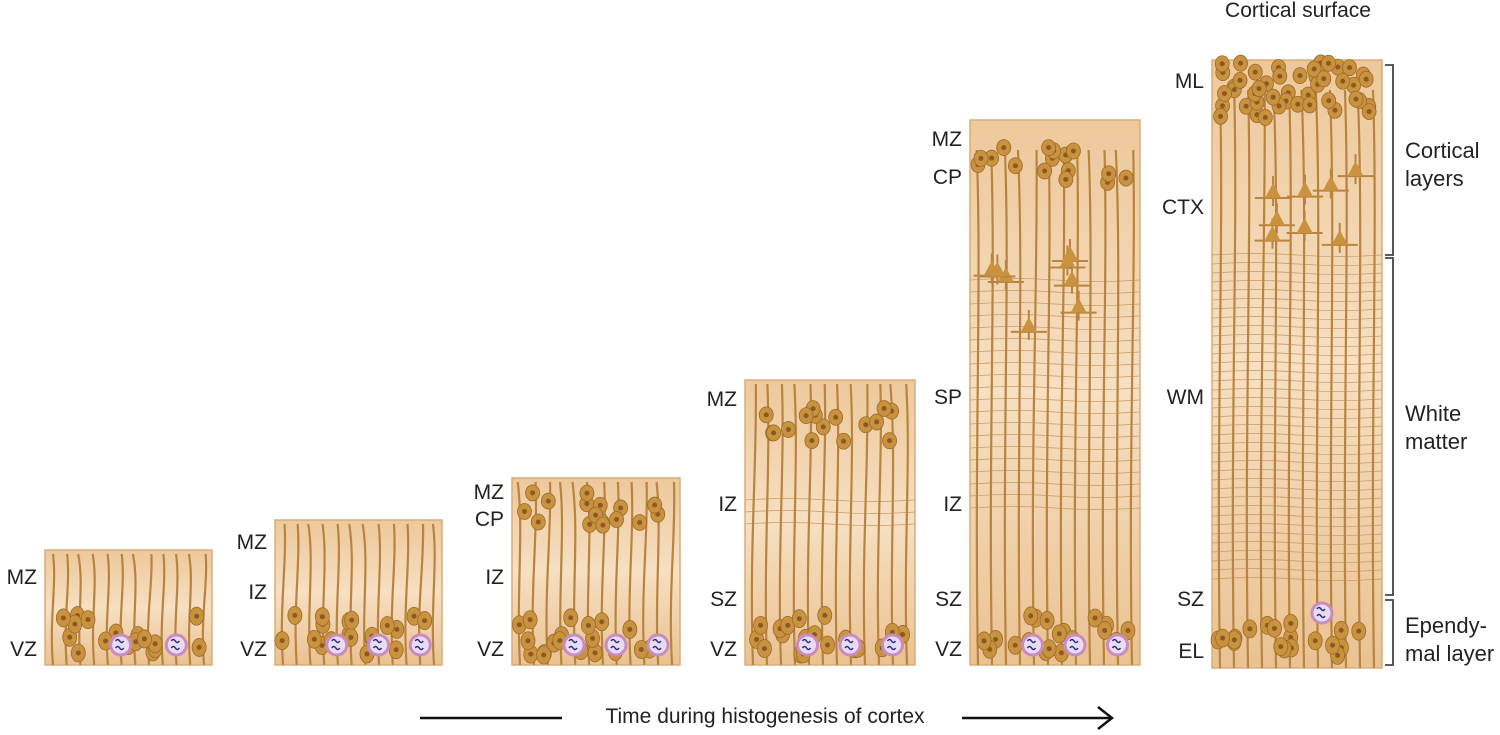 Image resolution: width=1500 pixels, height=735 pixels. I want to click on zone-label: CTX, so click(1183, 207).